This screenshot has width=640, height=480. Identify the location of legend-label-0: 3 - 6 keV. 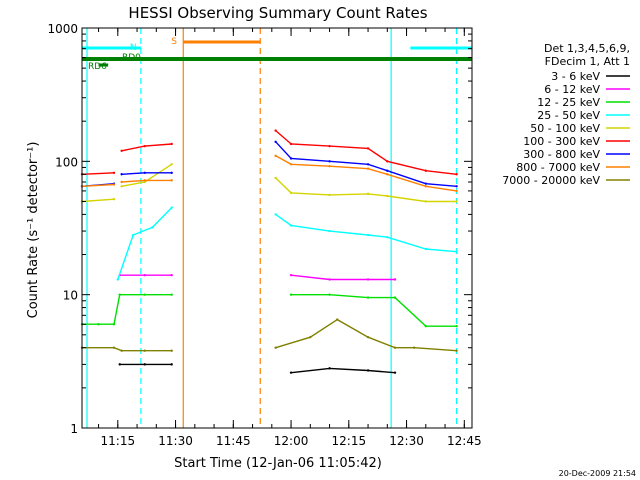
(575, 76).